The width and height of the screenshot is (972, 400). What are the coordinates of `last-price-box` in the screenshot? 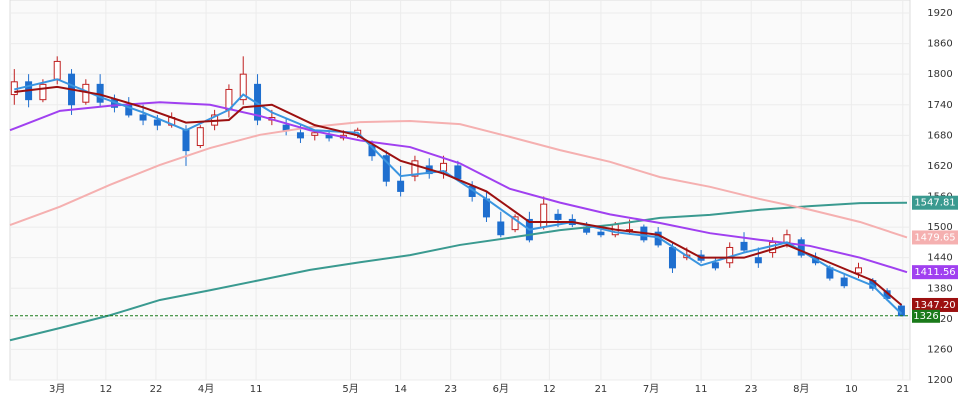 It's located at (926, 316).